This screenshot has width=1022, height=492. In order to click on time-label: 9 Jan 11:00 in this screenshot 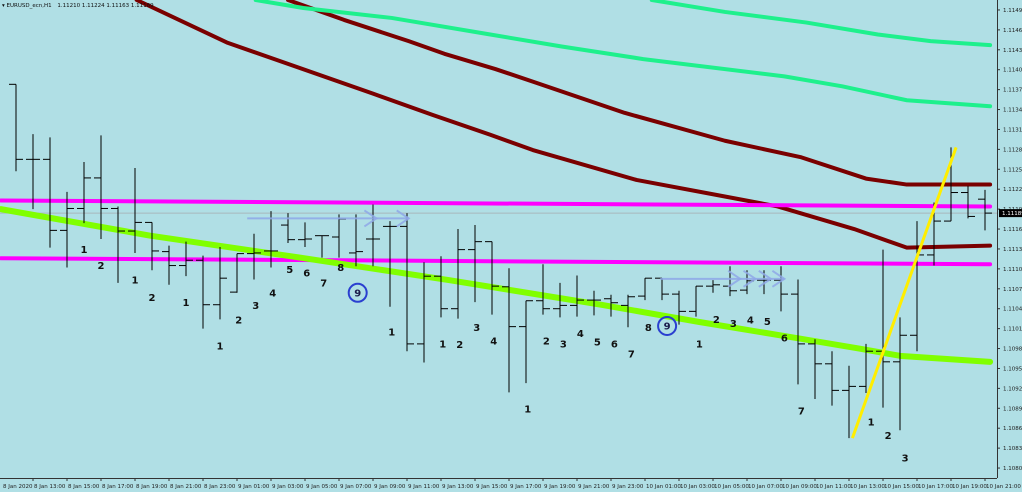, I will do `click(424, 487)`.